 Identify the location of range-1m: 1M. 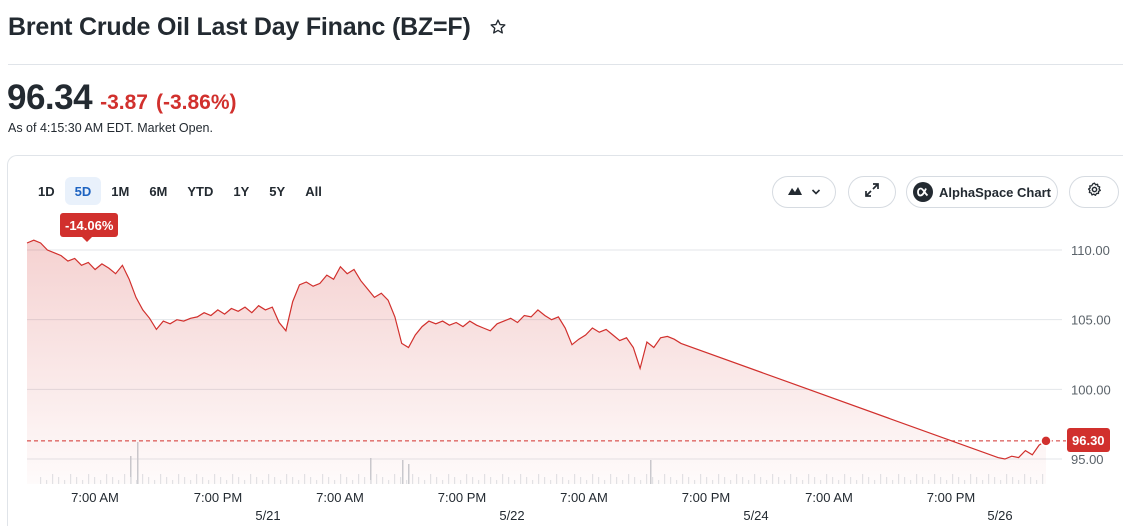
(120, 191).